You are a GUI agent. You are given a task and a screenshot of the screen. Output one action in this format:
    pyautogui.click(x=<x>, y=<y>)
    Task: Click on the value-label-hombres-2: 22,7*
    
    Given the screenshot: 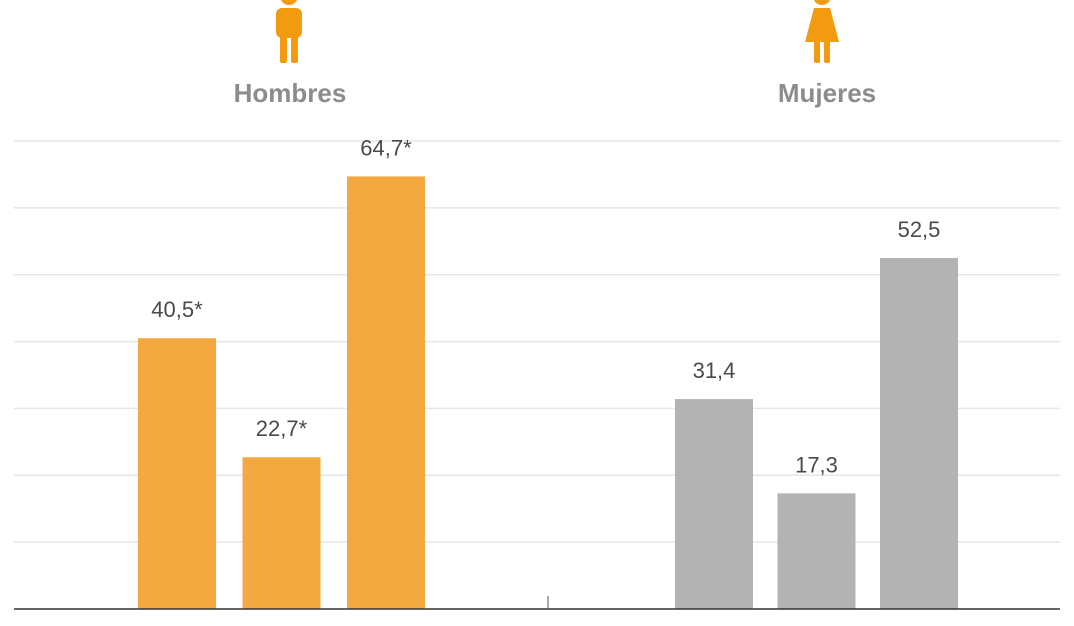 What is the action you would take?
    pyautogui.click(x=282, y=428)
    